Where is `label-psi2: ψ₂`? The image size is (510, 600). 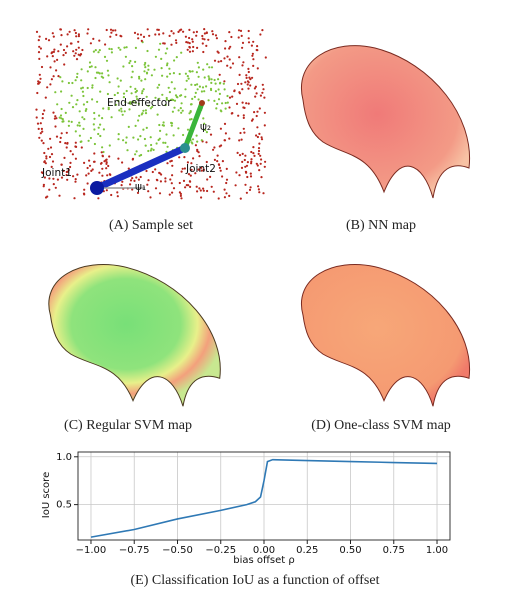
label-psi2: ψ₂ is located at coordinates (205, 127).